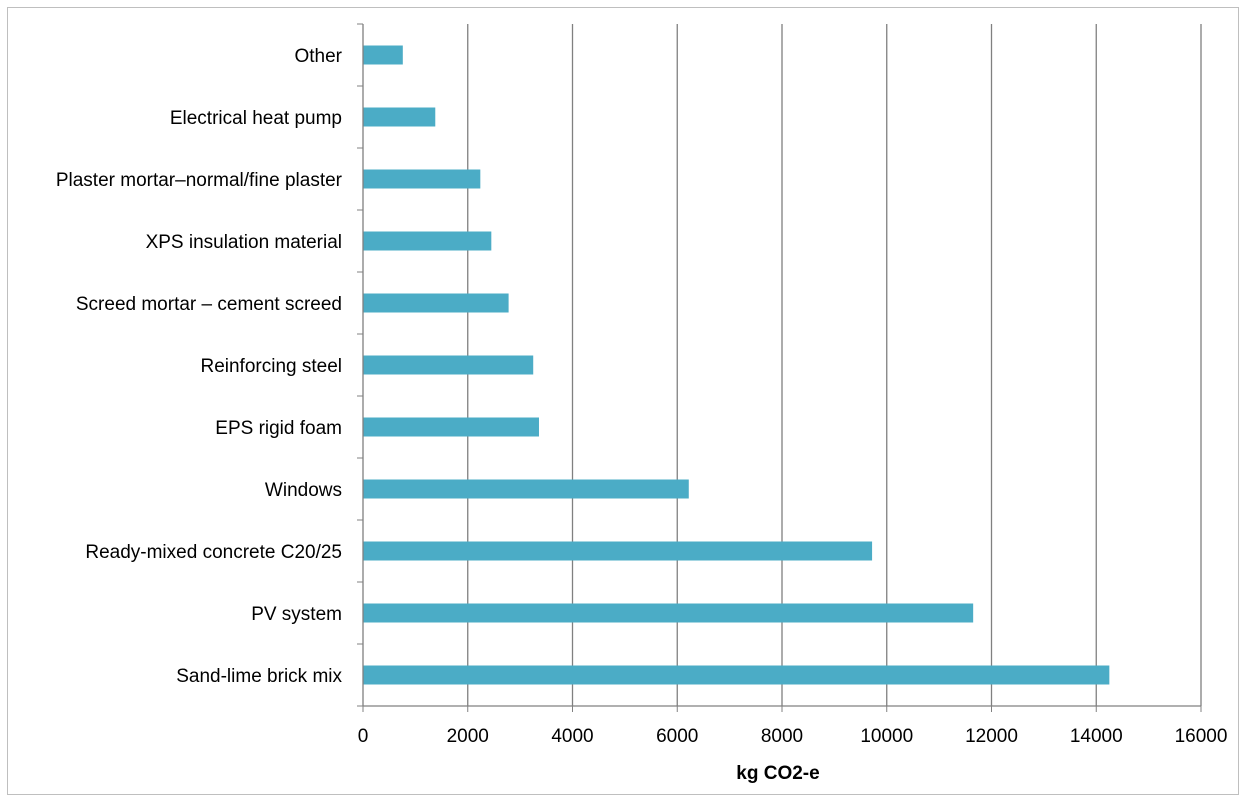 The width and height of the screenshot is (1247, 802). I want to click on x-tick-label: 12000, so click(991, 736).